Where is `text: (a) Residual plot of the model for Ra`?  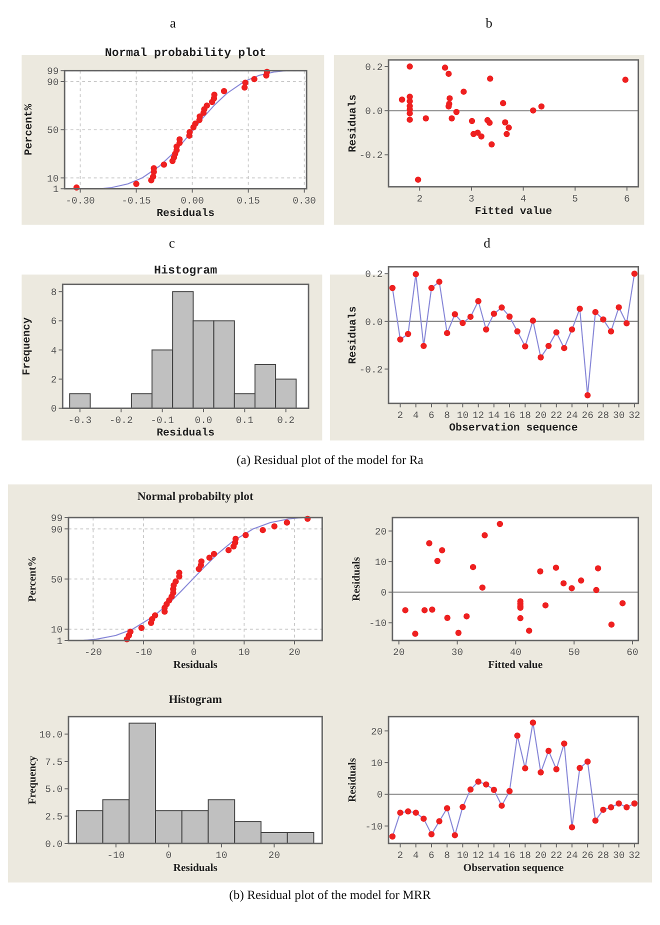
text: (a) Residual plot of the model for Ra is located at coordinates (330, 459).